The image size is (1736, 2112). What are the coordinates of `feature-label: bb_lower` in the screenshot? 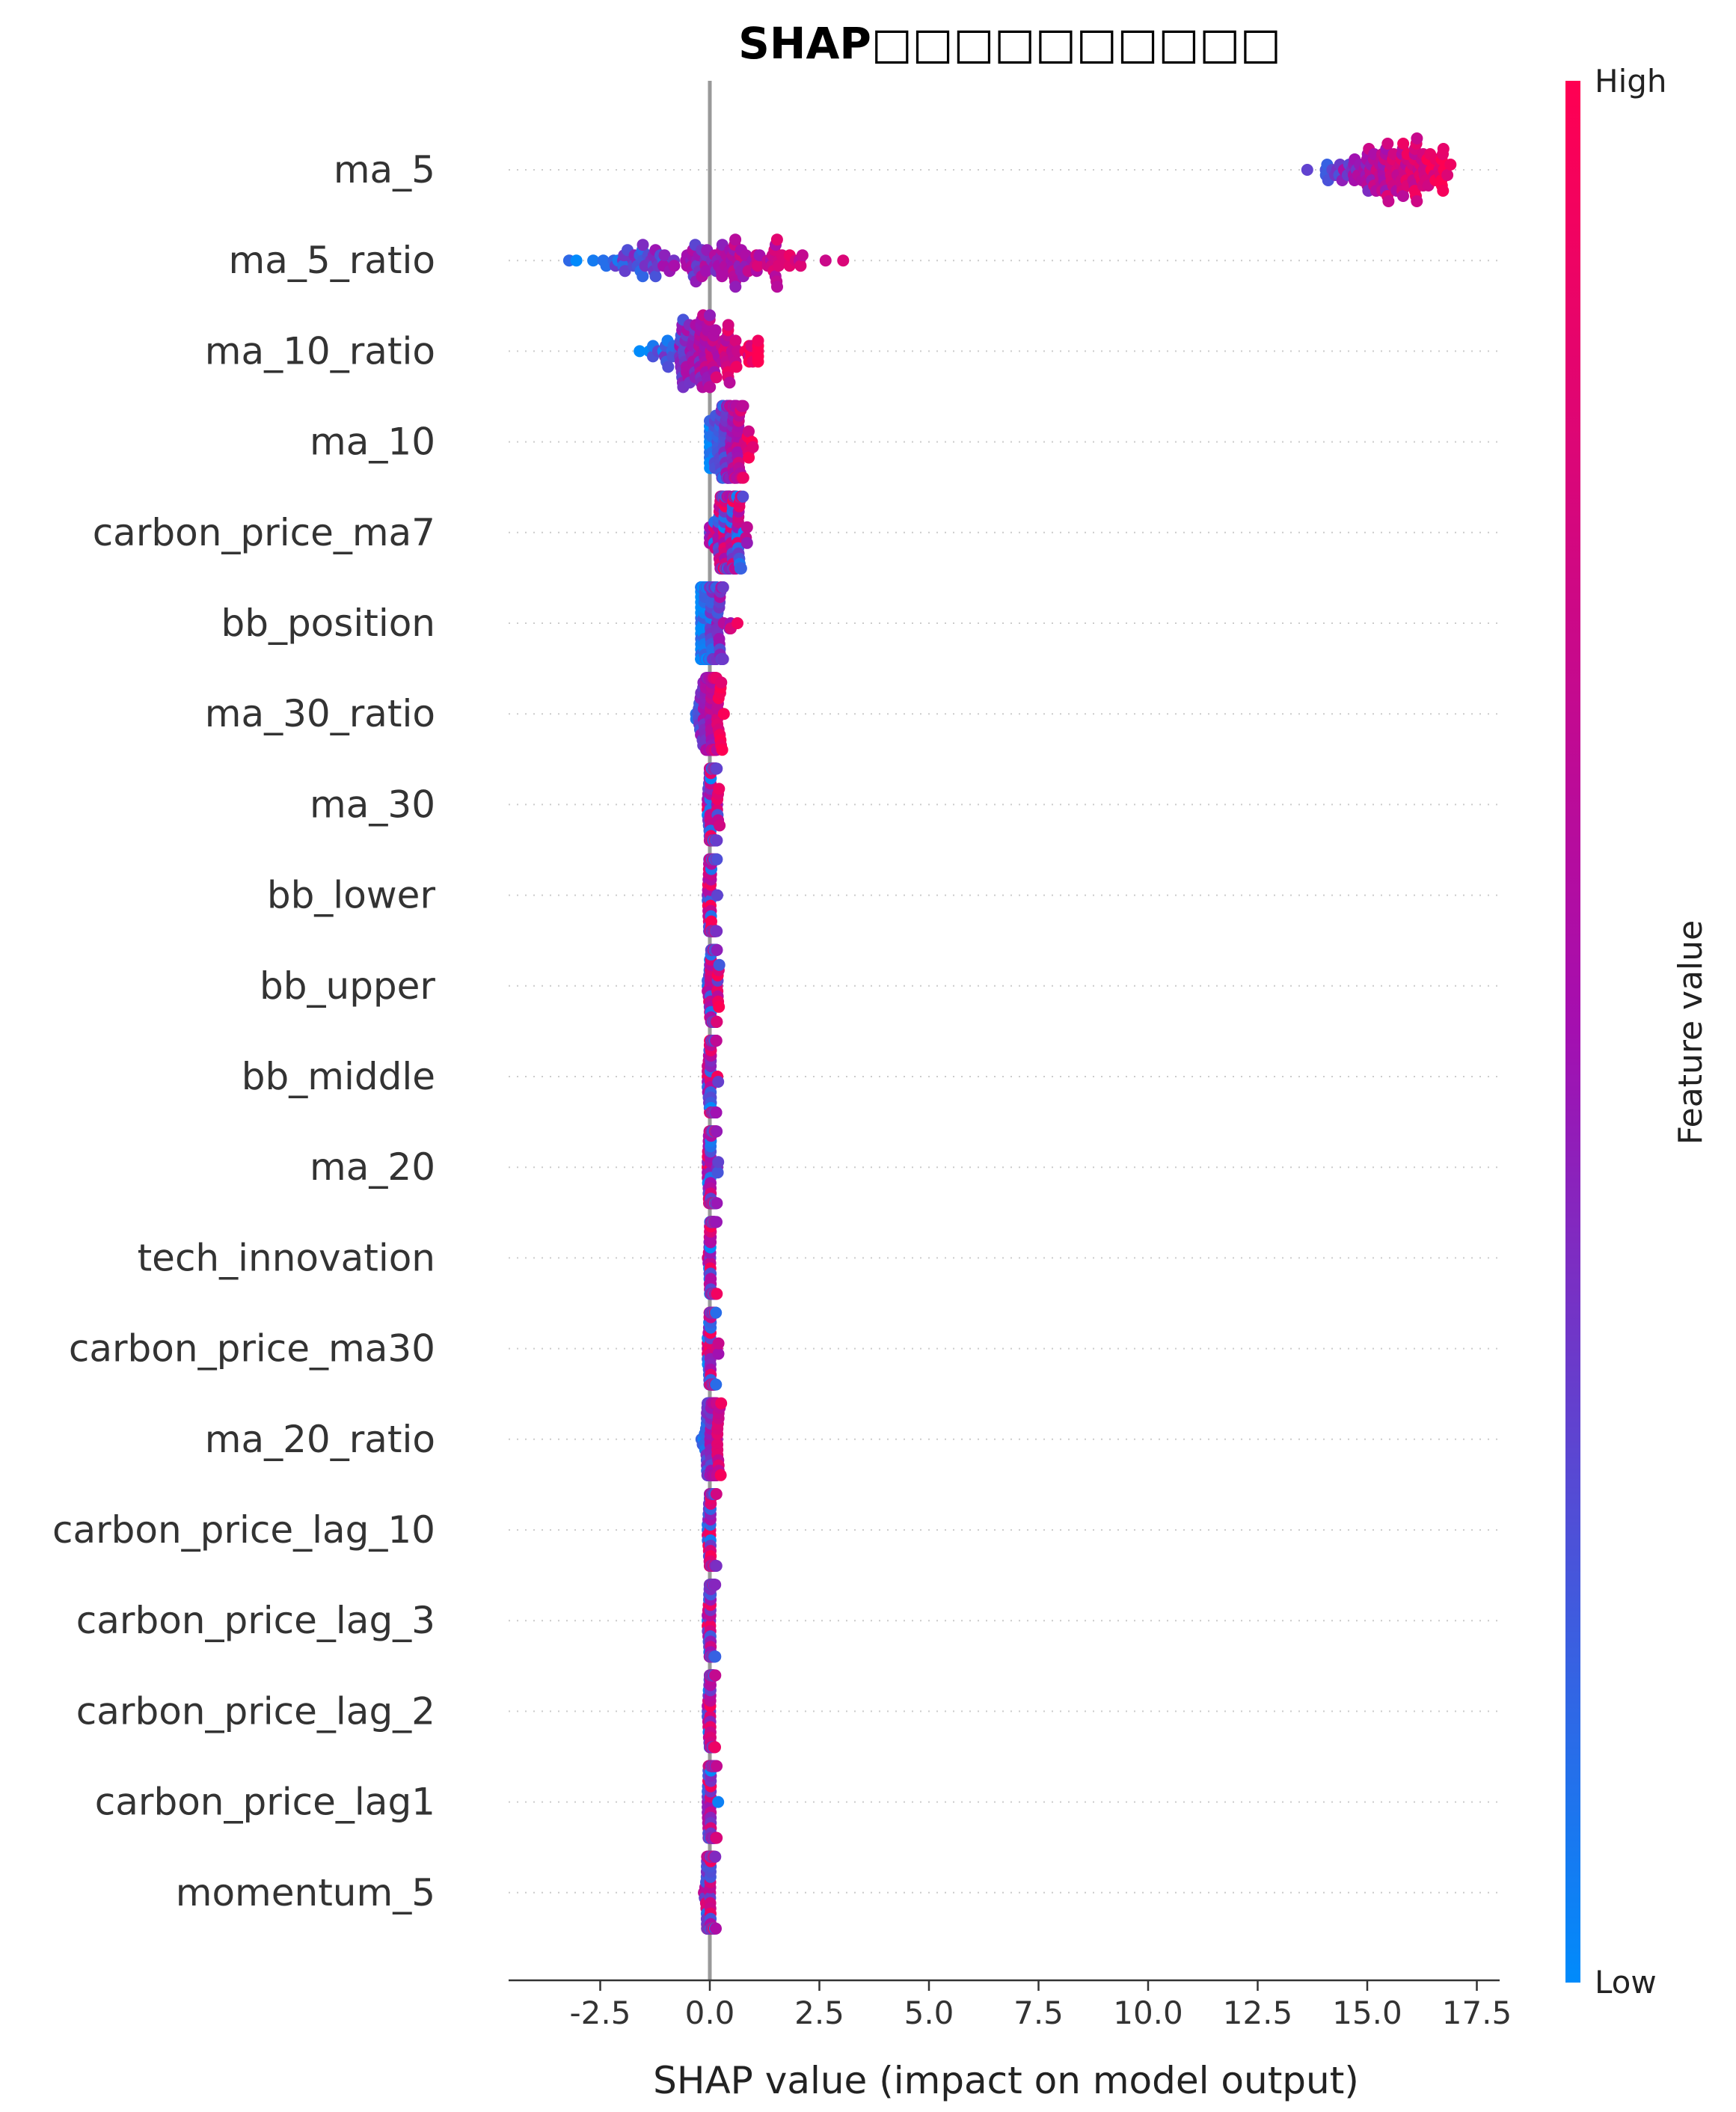 It's located at (351, 895).